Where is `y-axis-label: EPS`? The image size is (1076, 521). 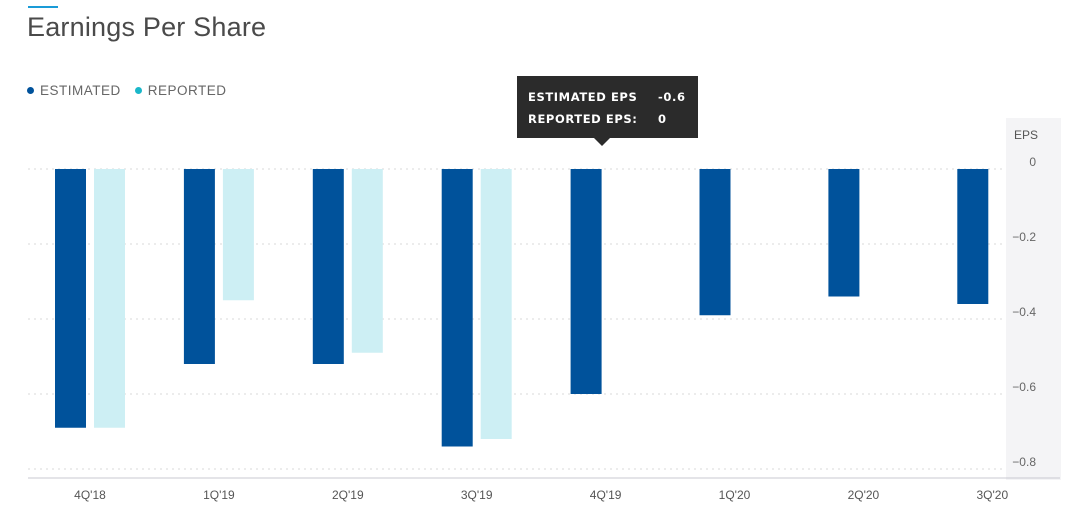
y-axis-label: EPS is located at coordinates (1026, 135).